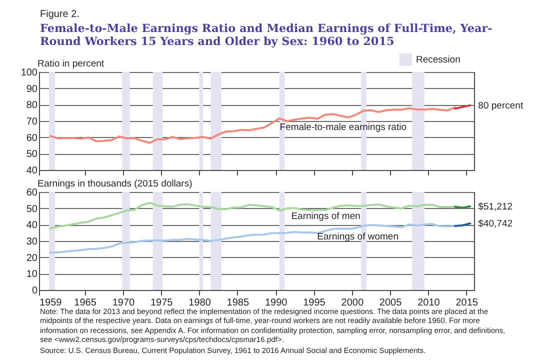 This screenshot has width=535, height=363. Describe the element at coordinates (325, 216) in the screenshot. I see `annotation: Earnings of men` at that location.